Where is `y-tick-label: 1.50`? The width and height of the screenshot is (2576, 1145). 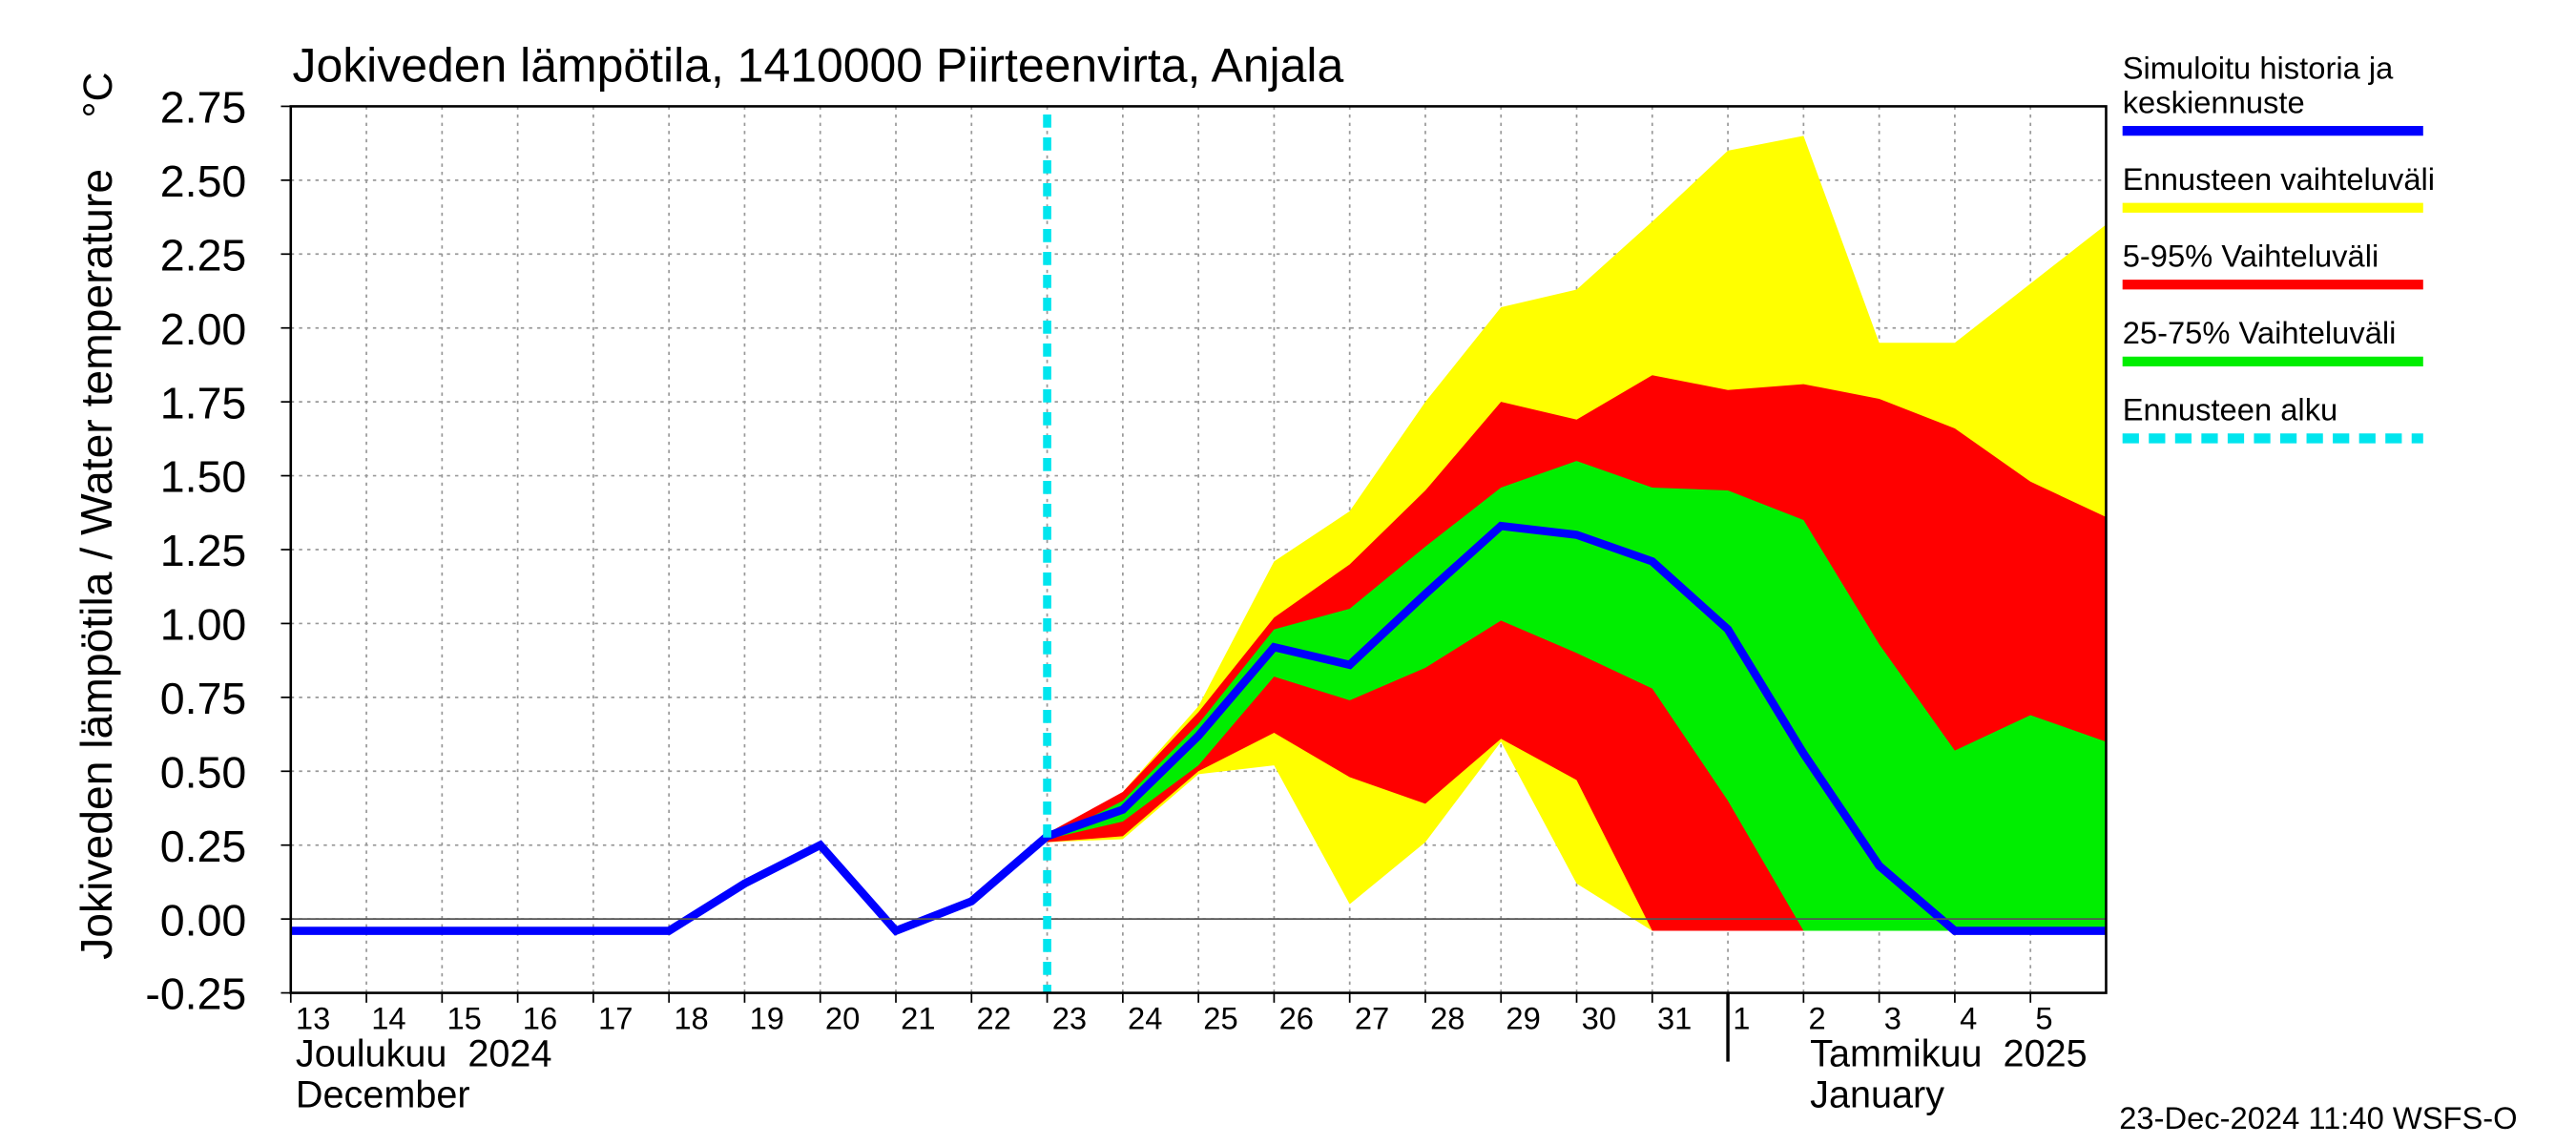
y-tick-label: 1.50 is located at coordinates (203, 477).